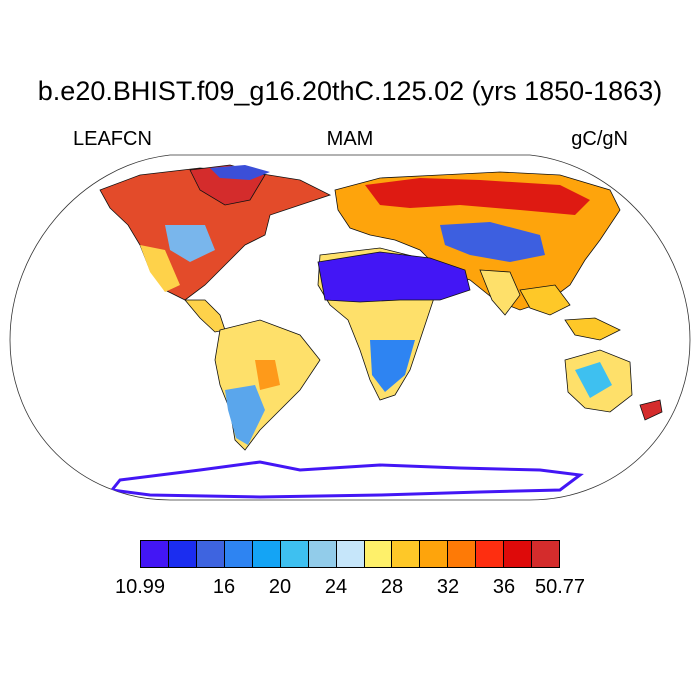 Image resolution: width=700 pixels, height=700 pixels. Describe the element at coordinates (350, 139) in the screenshot. I see `season-label: MAM` at that location.